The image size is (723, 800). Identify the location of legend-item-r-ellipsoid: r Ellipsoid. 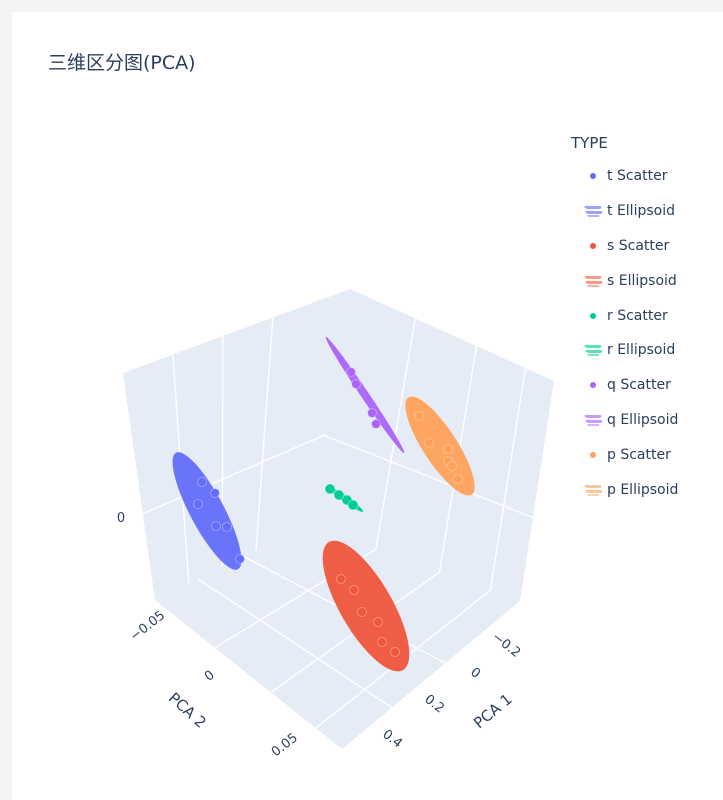
(646, 350).